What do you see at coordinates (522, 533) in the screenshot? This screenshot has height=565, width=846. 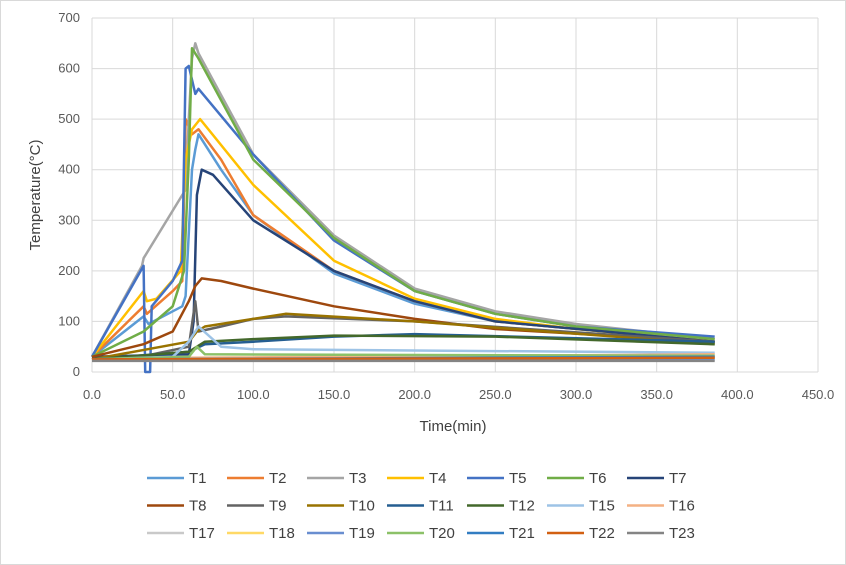 I see `legend-label: T21` at bounding box center [522, 533].